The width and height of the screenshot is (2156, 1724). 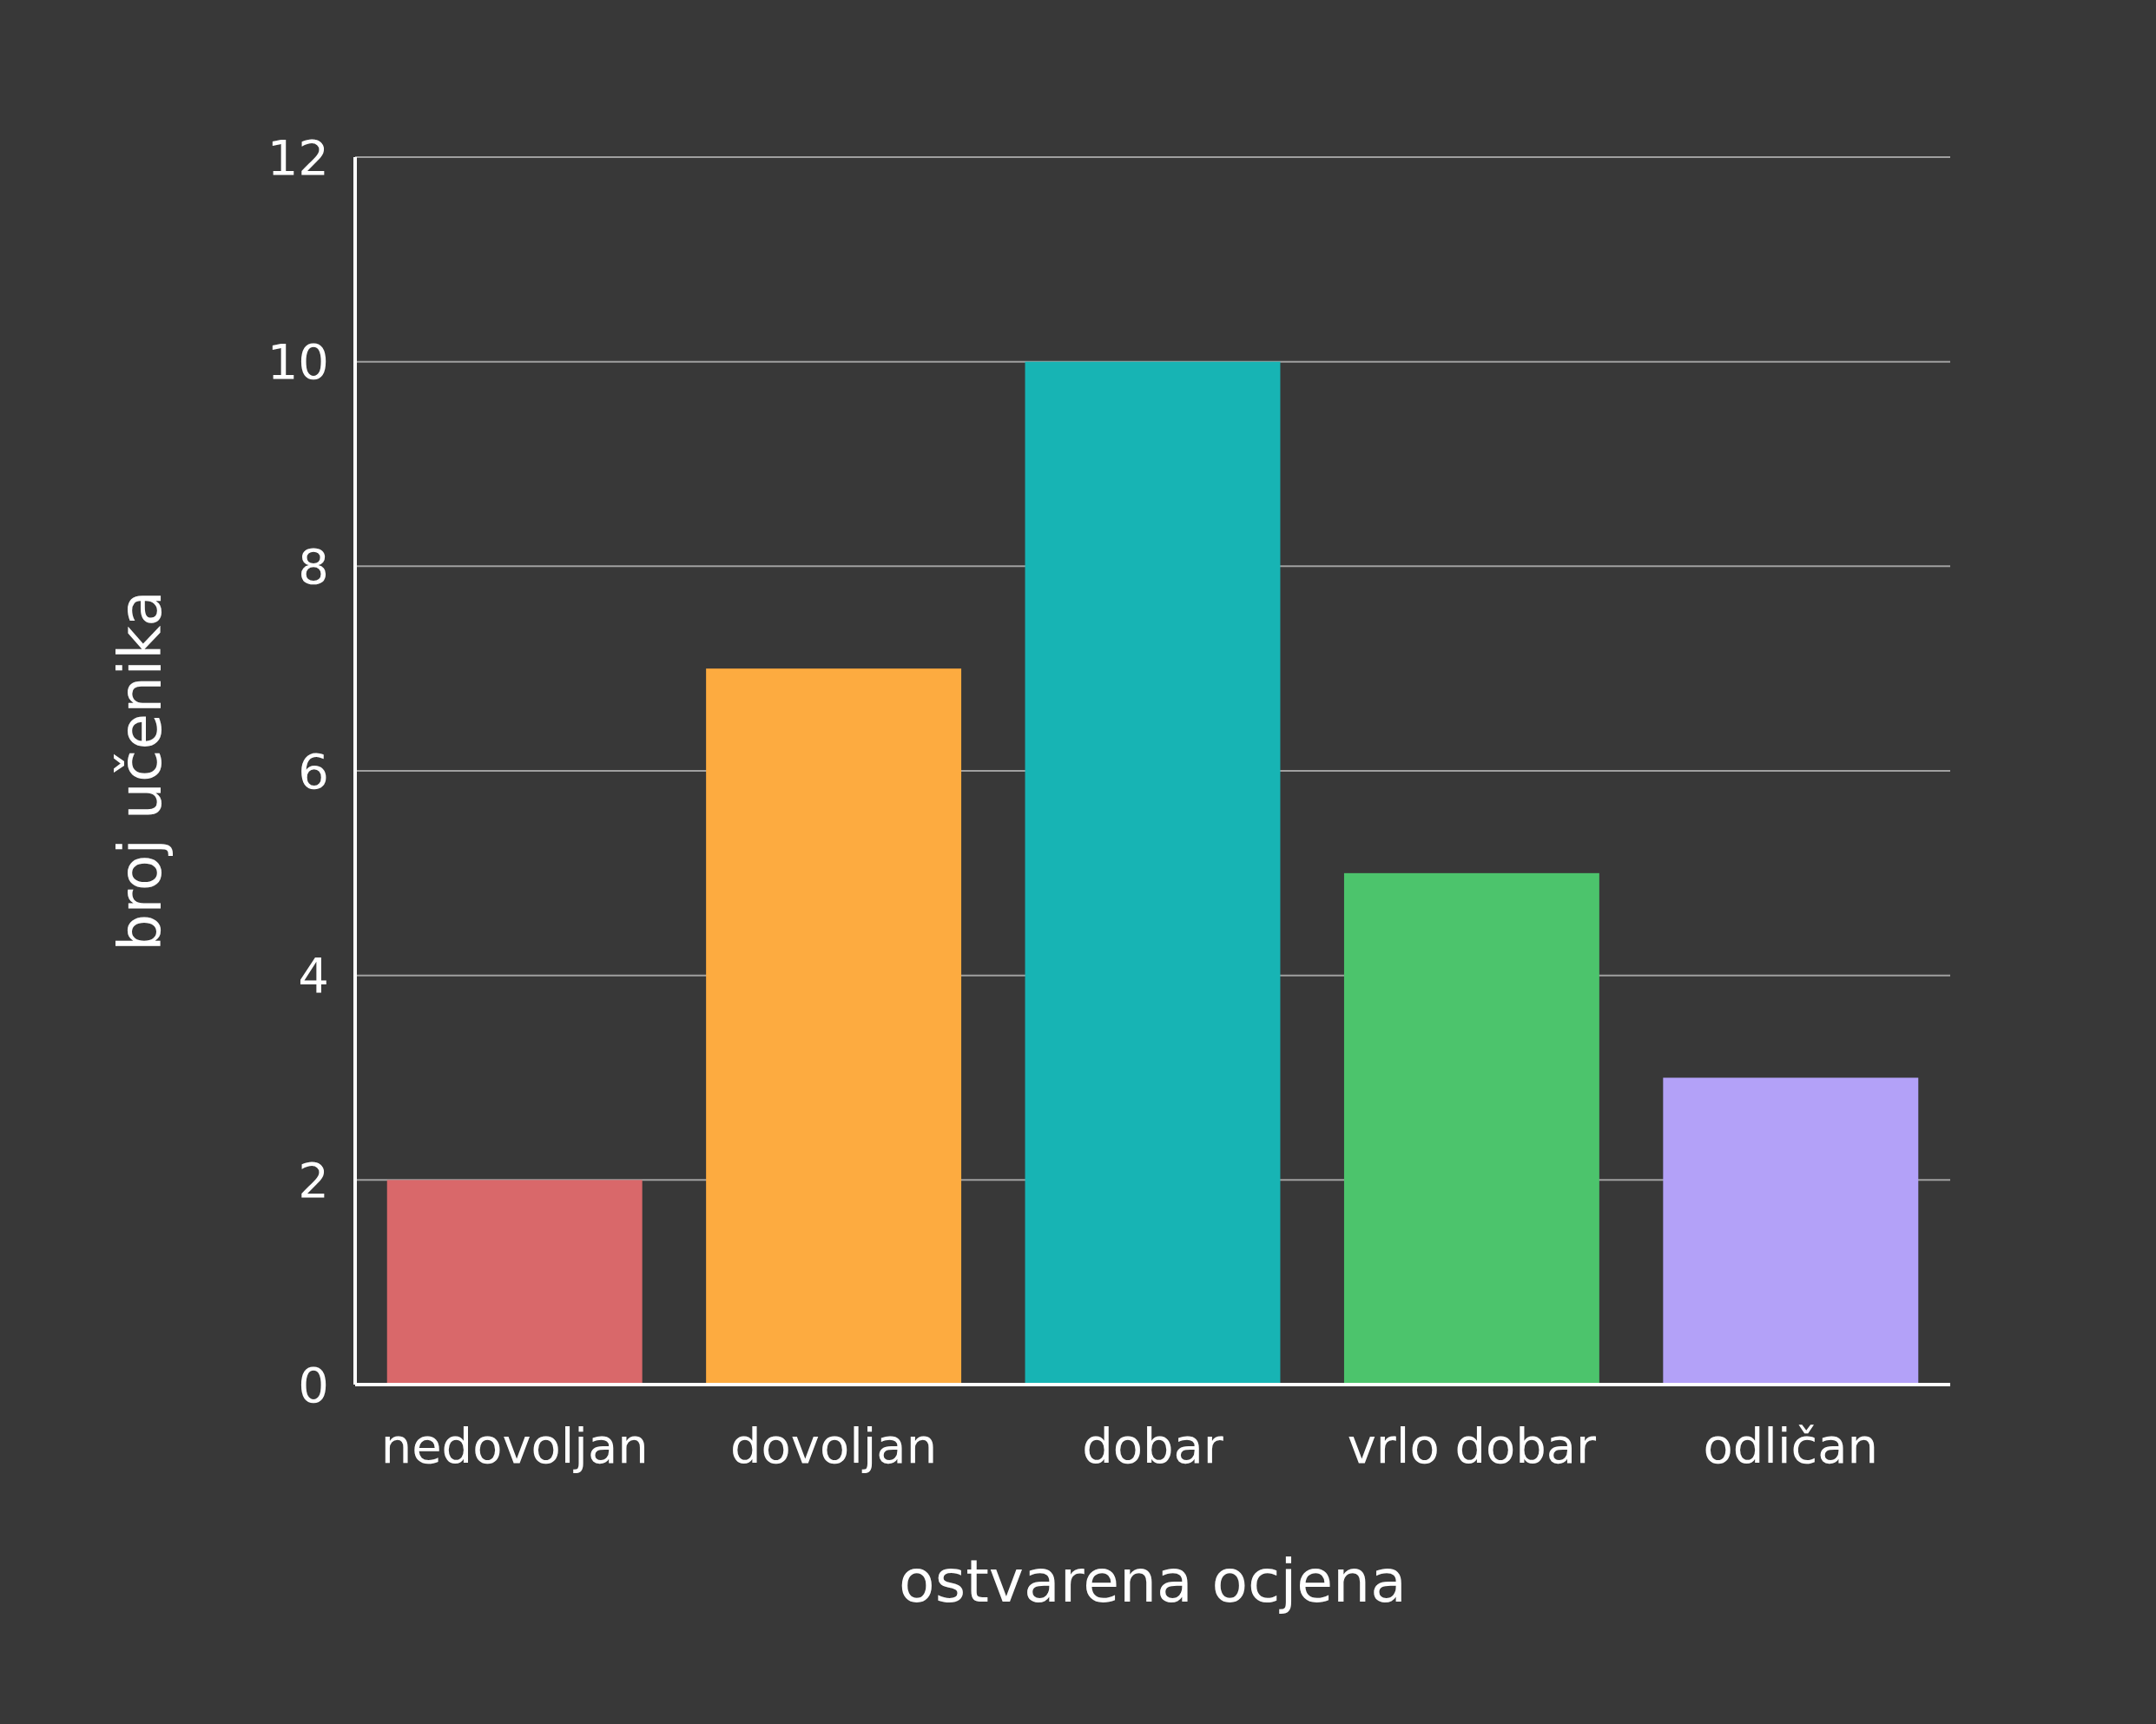 I want to click on y-tick-label: 2, so click(x=313, y=1179).